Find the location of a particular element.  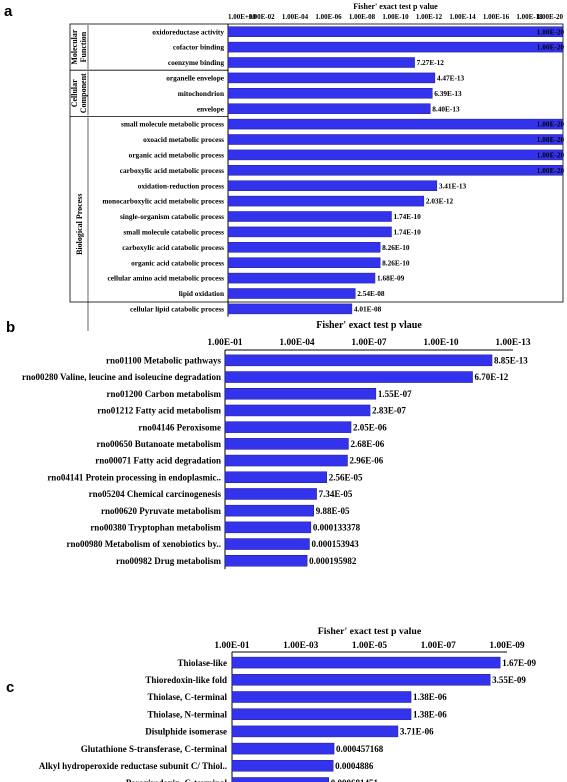

value-label: 7.34E-05 is located at coordinates (336, 494).